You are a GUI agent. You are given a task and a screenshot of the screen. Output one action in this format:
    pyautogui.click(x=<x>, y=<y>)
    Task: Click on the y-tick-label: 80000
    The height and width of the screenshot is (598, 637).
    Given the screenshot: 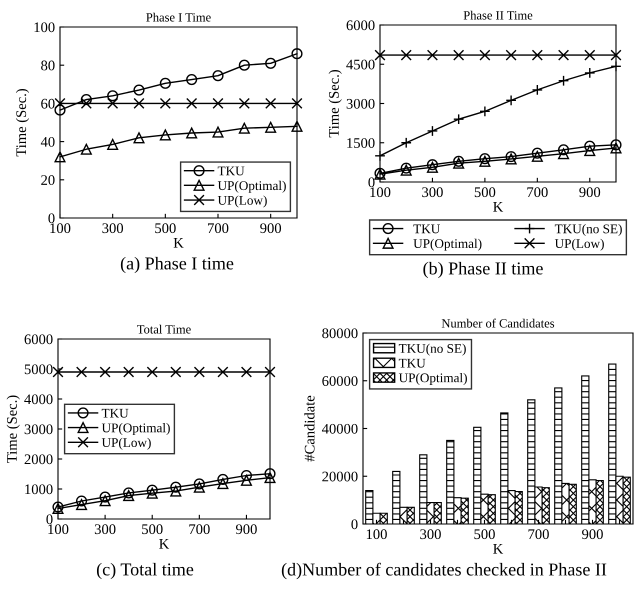 What is the action you would take?
    pyautogui.click(x=340, y=333)
    